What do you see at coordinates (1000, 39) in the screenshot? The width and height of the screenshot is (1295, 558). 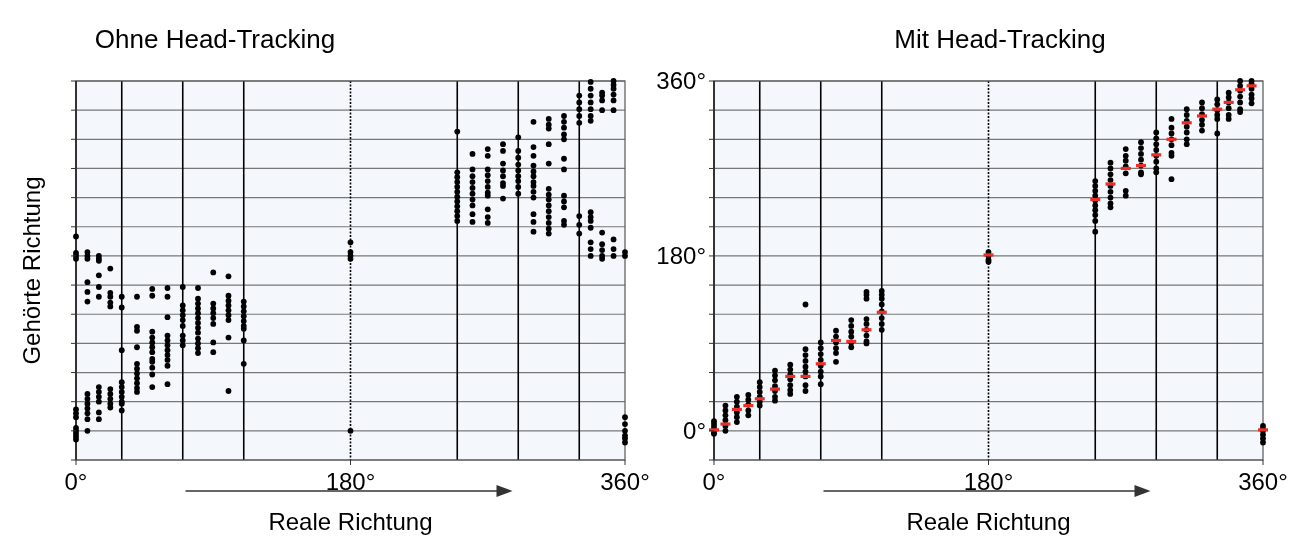 I see `chart-title: Mit Head-Tracking` at bounding box center [1000, 39].